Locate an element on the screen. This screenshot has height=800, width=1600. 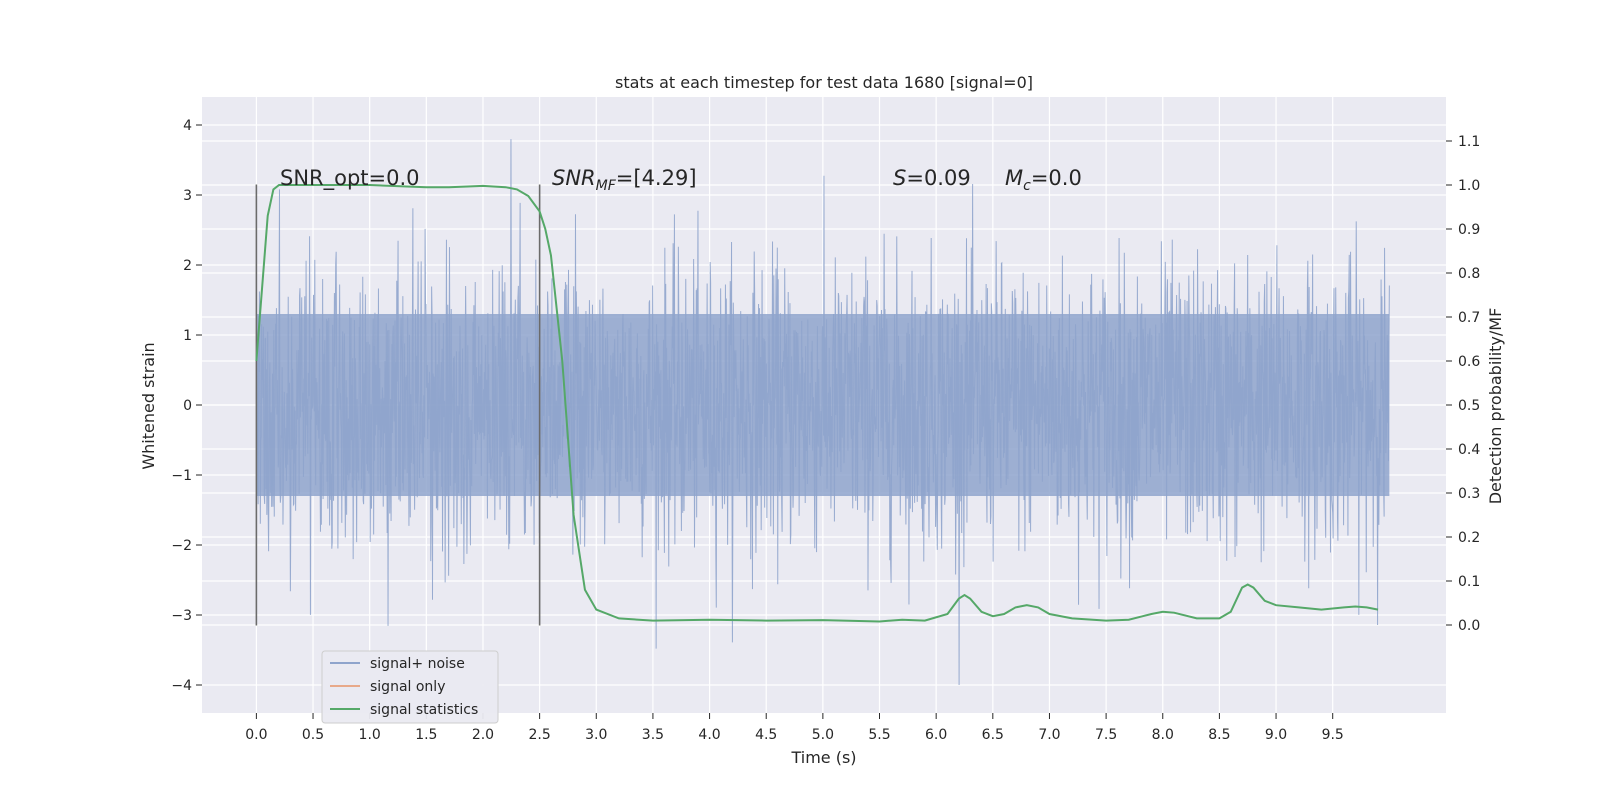
legend-label-signal-statistics: signal statistics is located at coordinates (424, 710).